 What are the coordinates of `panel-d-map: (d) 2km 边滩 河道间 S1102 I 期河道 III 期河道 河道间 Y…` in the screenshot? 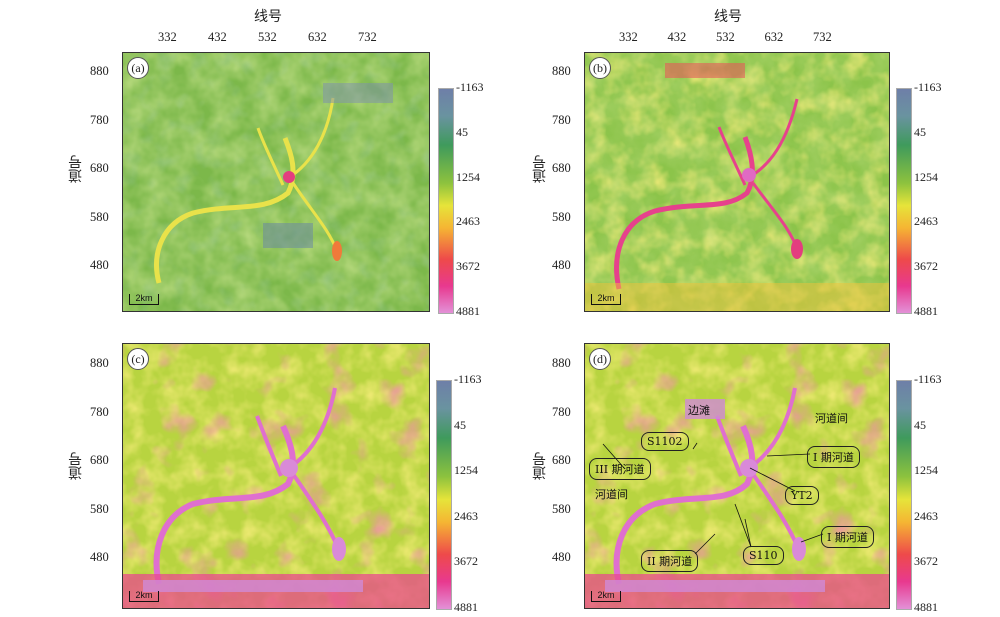 It's located at (737, 476).